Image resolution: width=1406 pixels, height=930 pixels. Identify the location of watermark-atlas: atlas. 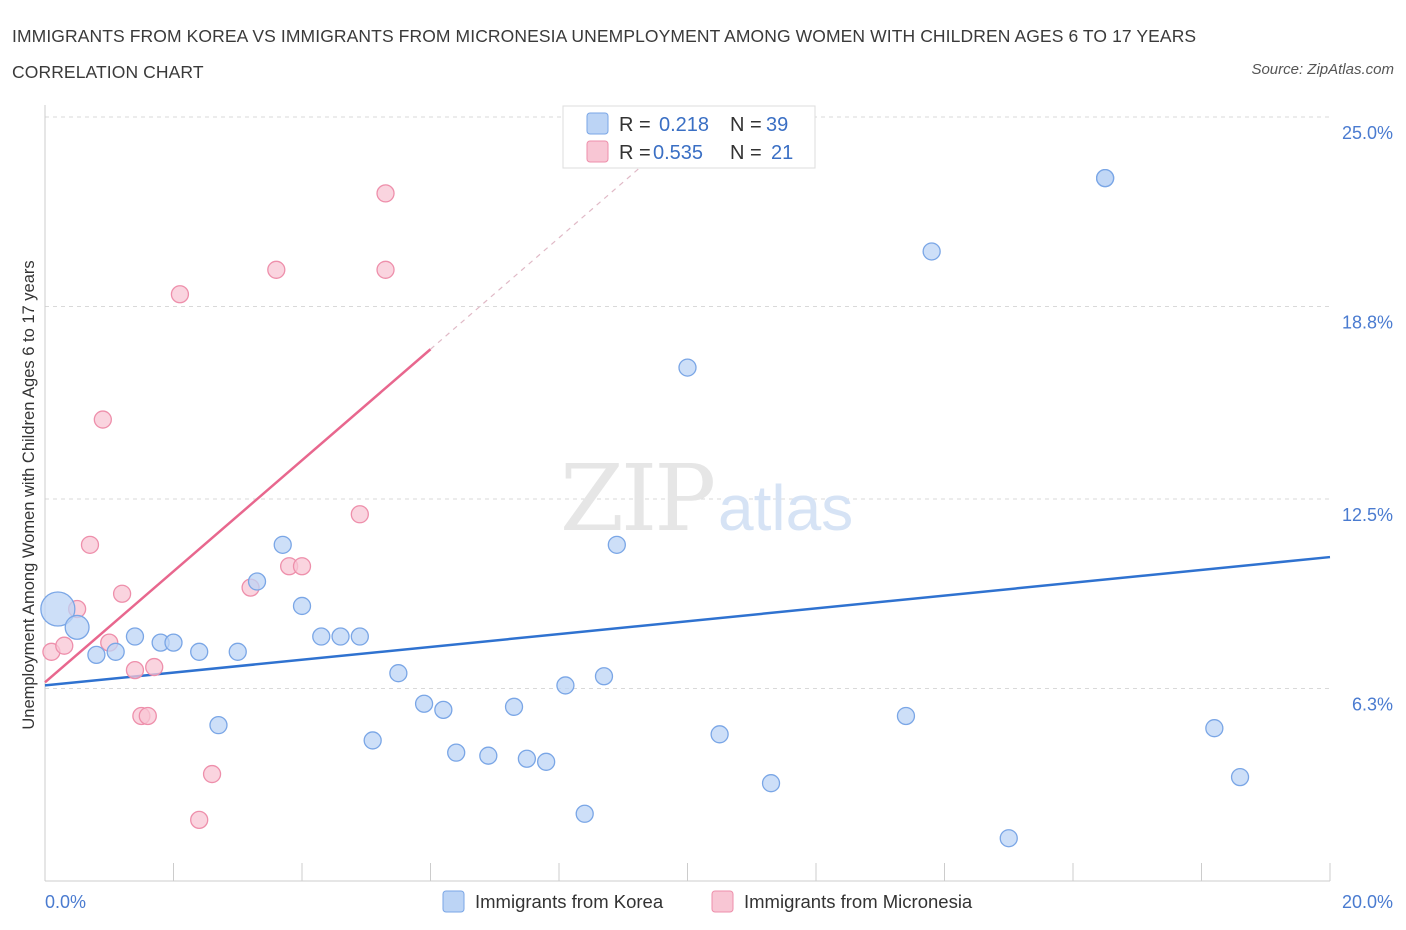
(785, 508).